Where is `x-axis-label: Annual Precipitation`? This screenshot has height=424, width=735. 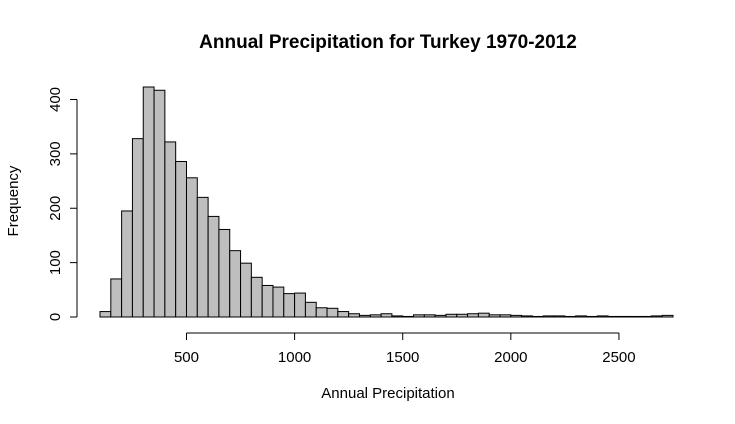
x-axis-label: Annual Precipitation is located at coordinates (387, 393).